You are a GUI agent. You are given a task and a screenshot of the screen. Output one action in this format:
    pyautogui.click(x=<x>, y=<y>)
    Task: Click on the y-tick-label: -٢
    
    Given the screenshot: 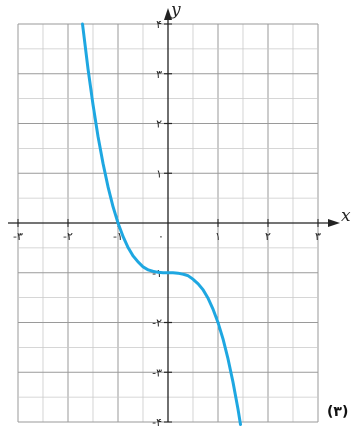 What is the action you would take?
    pyautogui.click(x=157, y=323)
    